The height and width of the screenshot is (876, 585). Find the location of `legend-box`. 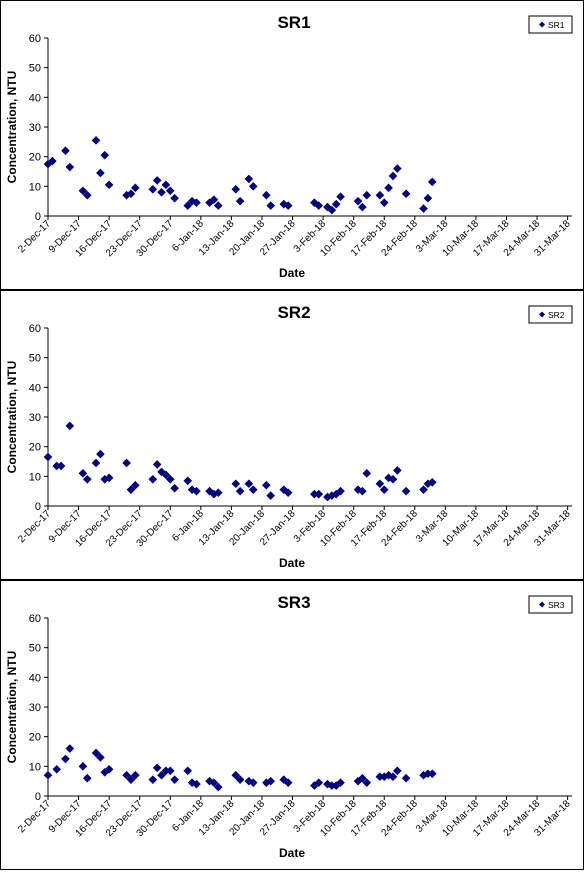

legend-box is located at coordinates (550, 314).